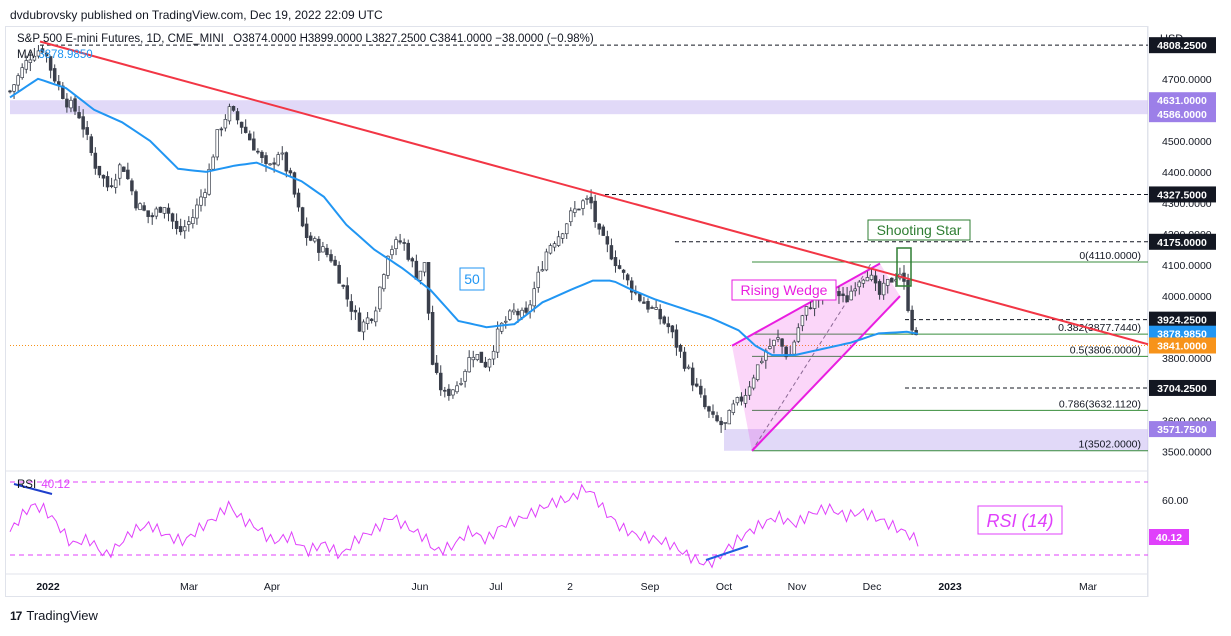 Image resolution: width=1231 pixels, height=636 pixels. Describe the element at coordinates (566, 587) in the screenshot. I see `time-axis: 2022 Mar Apr Jun Jul 2 Sep Oct Nov Dec 2023 Mar` at that location.